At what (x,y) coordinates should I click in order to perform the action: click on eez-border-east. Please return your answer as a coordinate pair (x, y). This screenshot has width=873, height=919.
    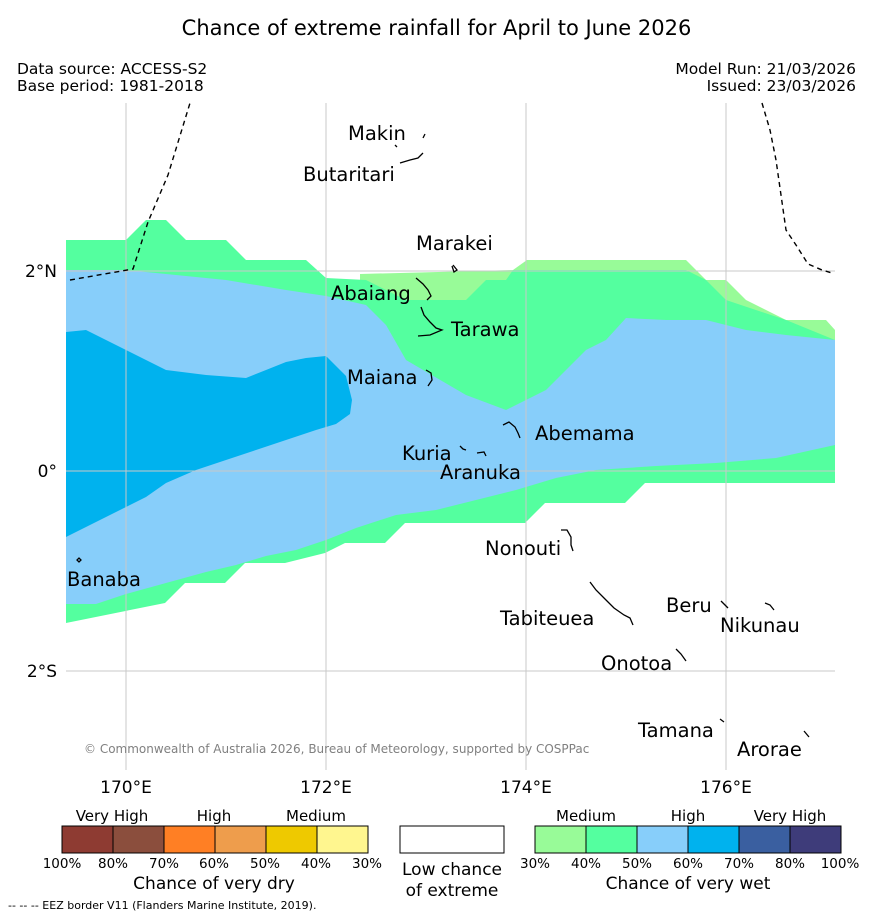
    Looking at the image, I should click on (797, 188).